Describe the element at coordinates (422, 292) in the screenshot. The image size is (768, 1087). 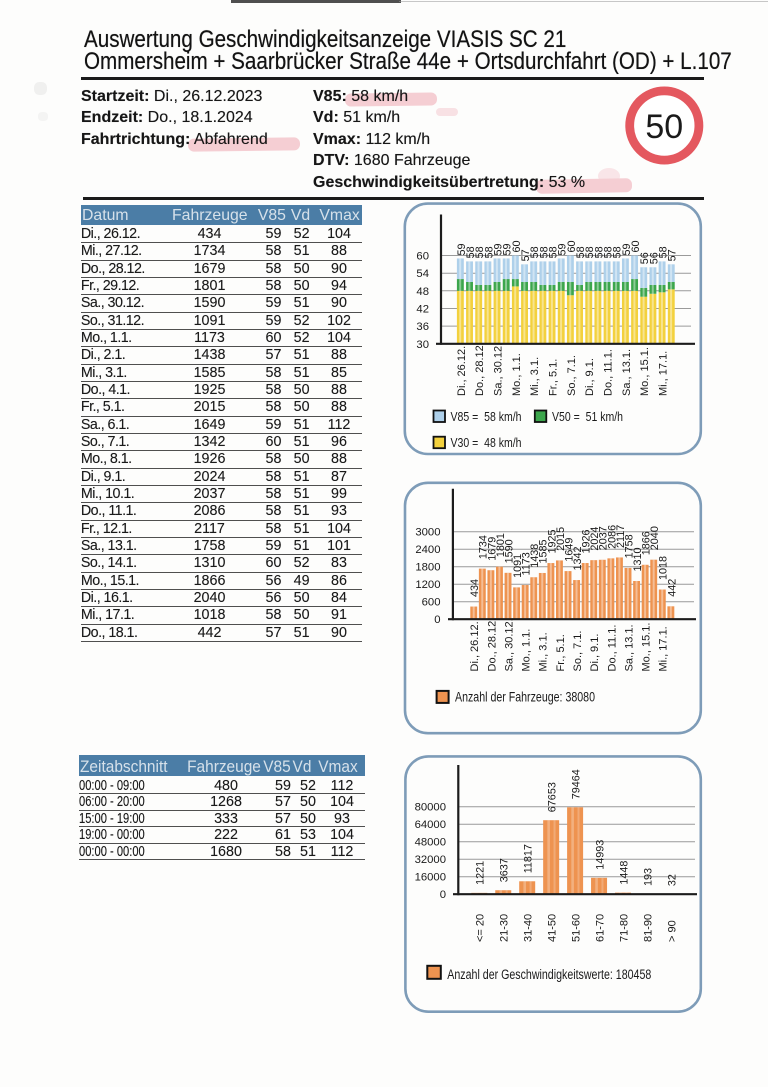
I see `svg-text: 48` at that location.